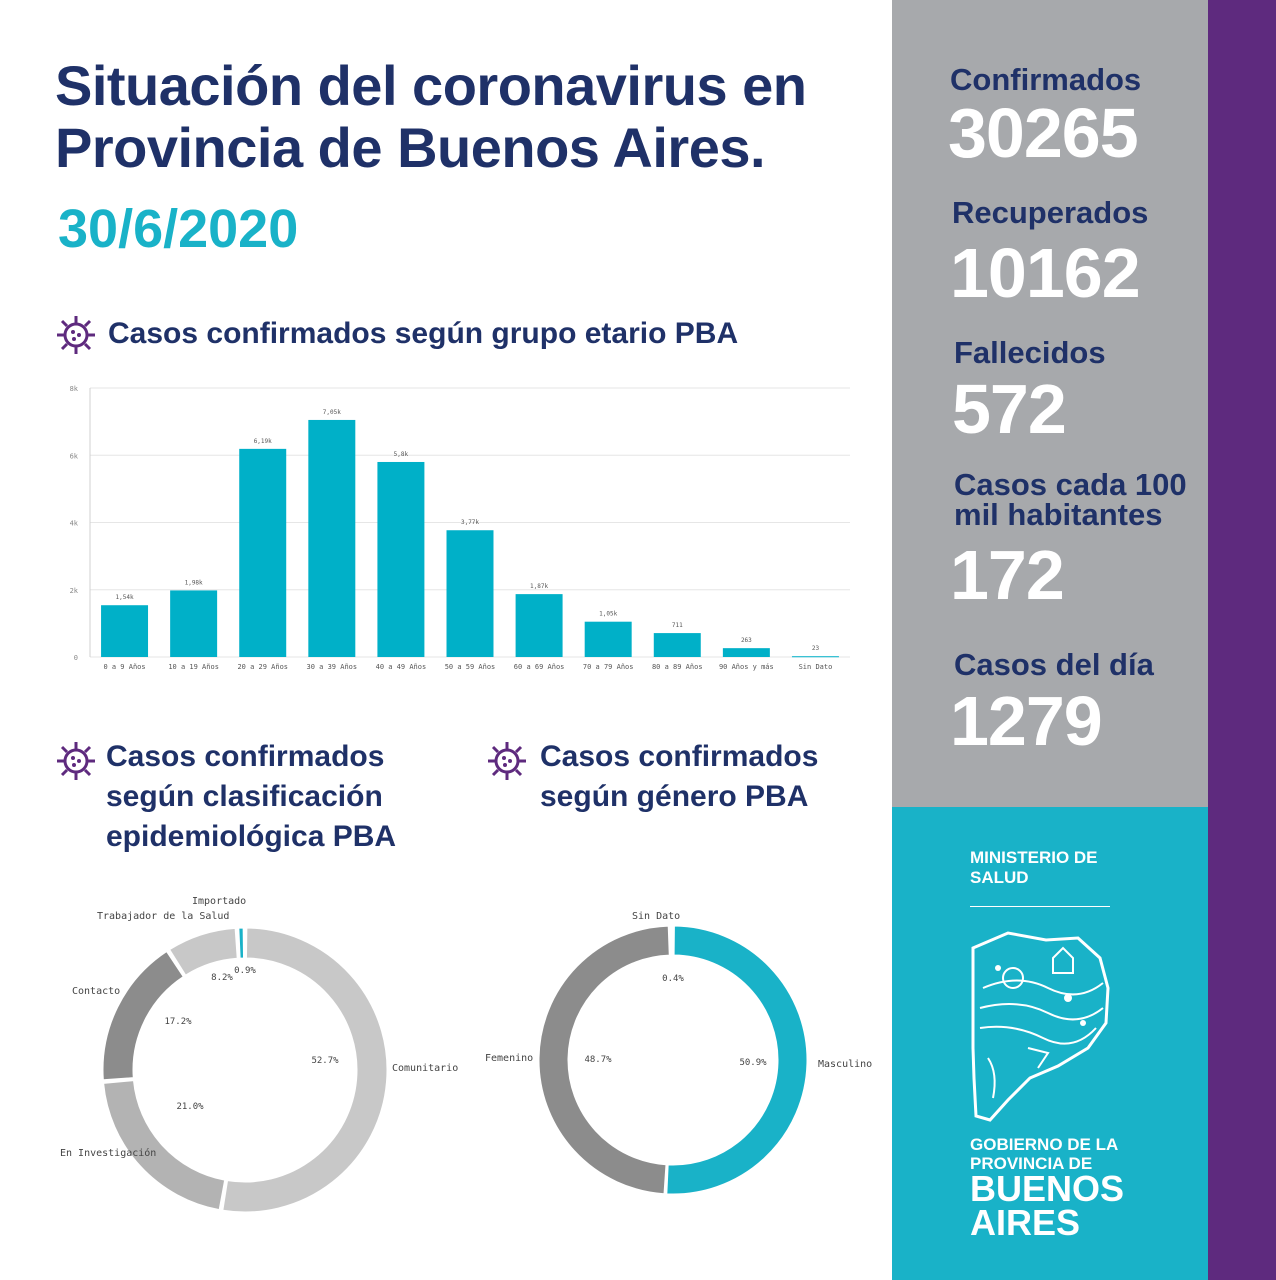 Image resolution: width=1276 pixels, height=1280 pixels. What do you see at coordinates (816, 648) in the screenshot?
I see `bar-value-label: 23` at bounding box center [816, 648].